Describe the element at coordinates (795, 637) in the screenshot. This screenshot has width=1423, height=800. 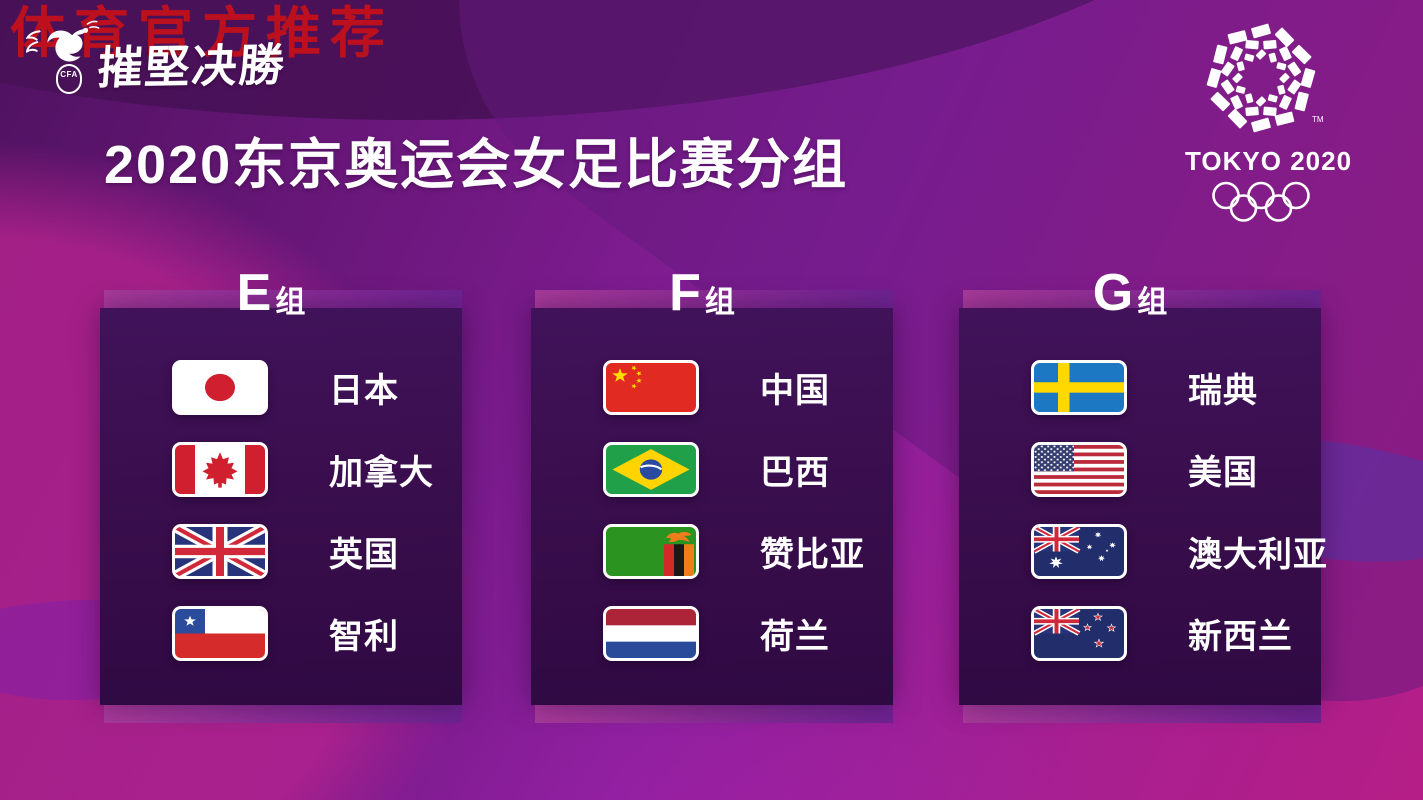
I see `team-name: 荷兰` at that location.